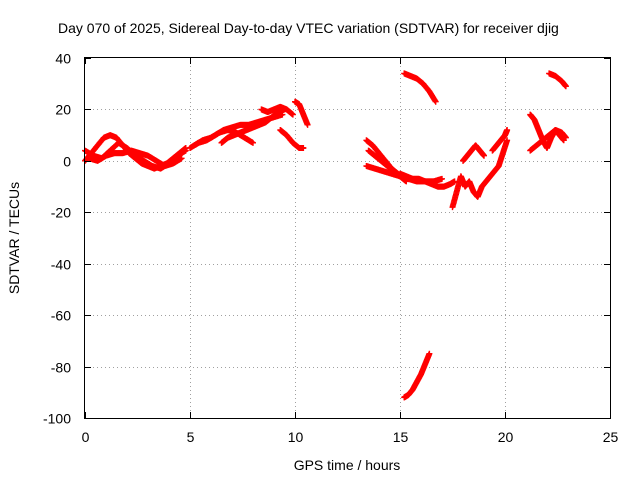 The height and width of the screenshot is (480, 640). What do you see at coordinates (480, 174) in the screenshot?
I see `series-arc-p` at bounding box center [480, 174].